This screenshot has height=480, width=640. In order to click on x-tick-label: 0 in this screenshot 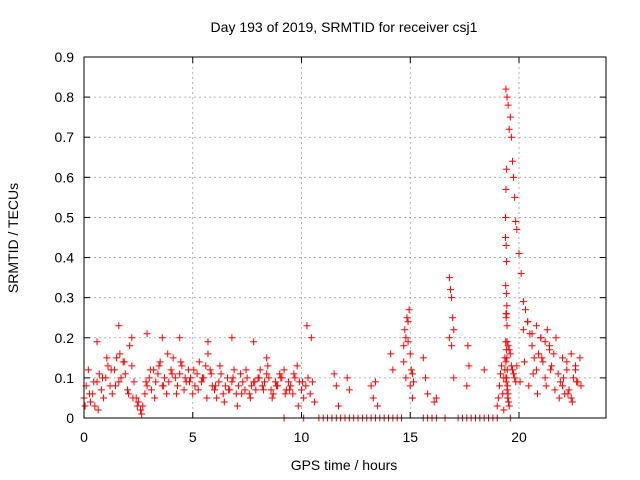, I will do `click(84, 437)`.